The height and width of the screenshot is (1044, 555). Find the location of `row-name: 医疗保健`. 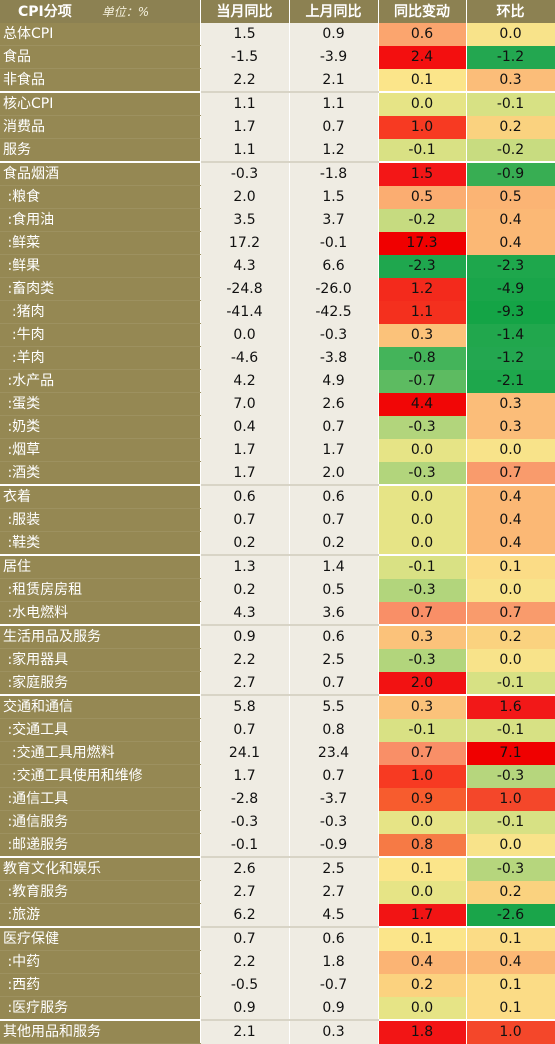

row-name: 医疗保健 is located at coordinates (100, 938).